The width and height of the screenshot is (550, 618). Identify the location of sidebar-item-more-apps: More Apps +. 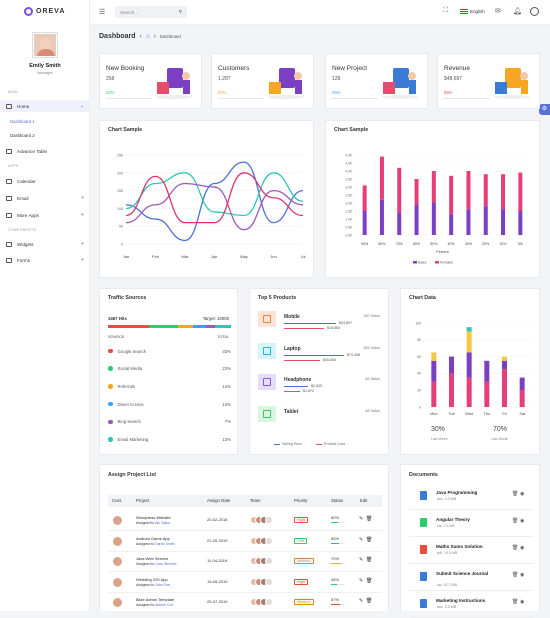
(45, 215).